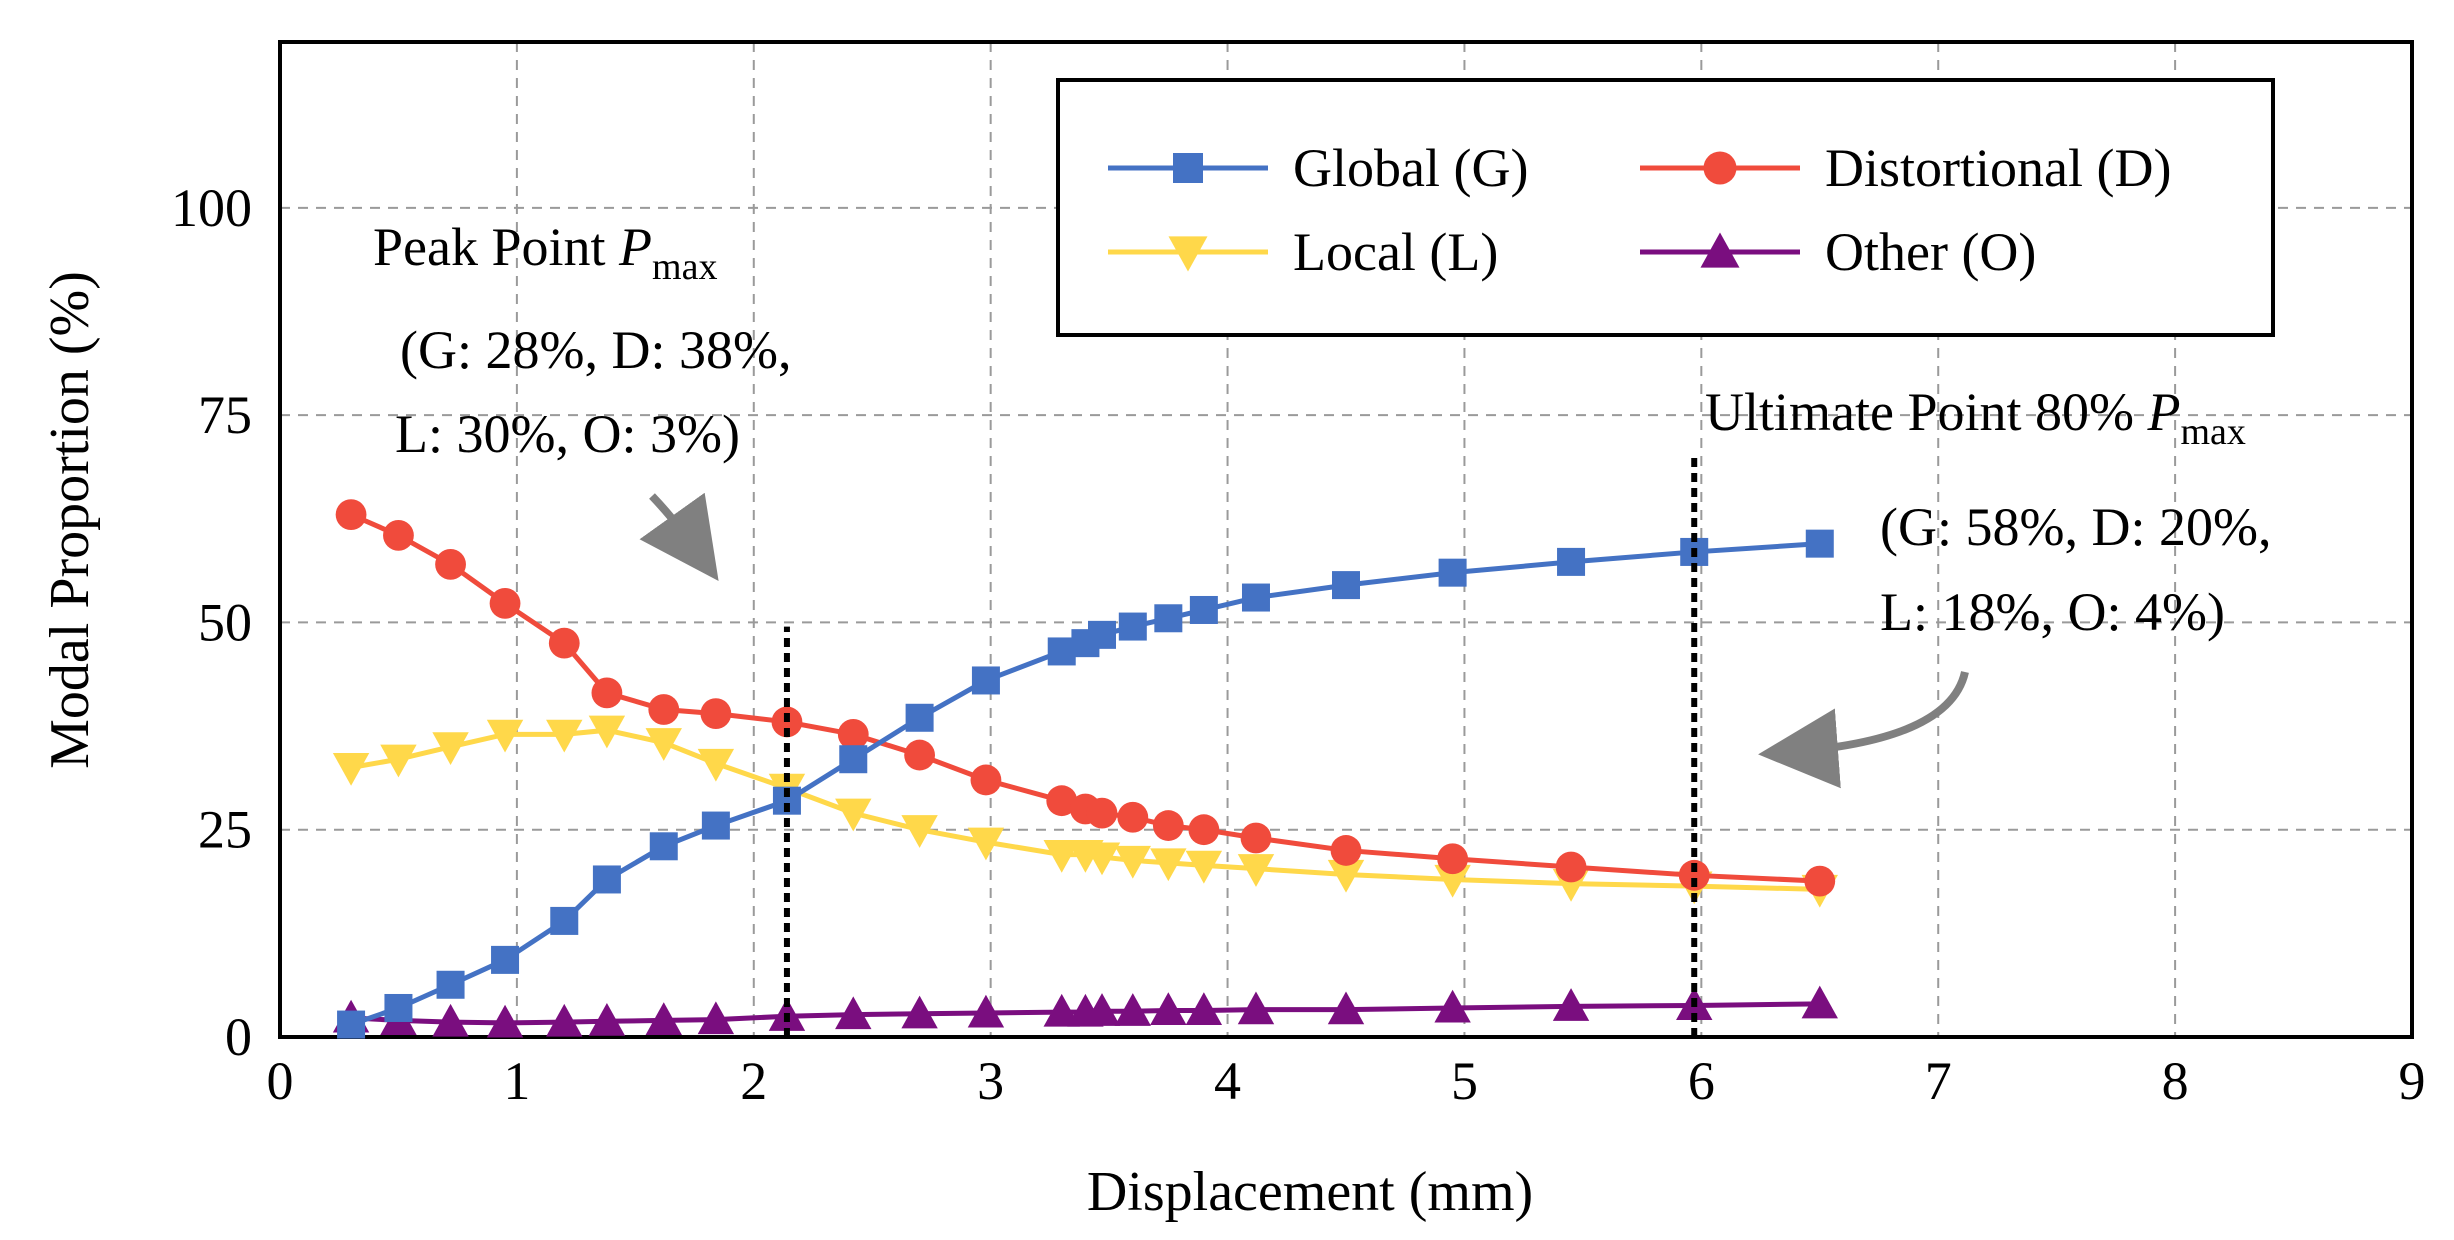  I want to click on legend-label: Distortional (D), so click(1998, 168).